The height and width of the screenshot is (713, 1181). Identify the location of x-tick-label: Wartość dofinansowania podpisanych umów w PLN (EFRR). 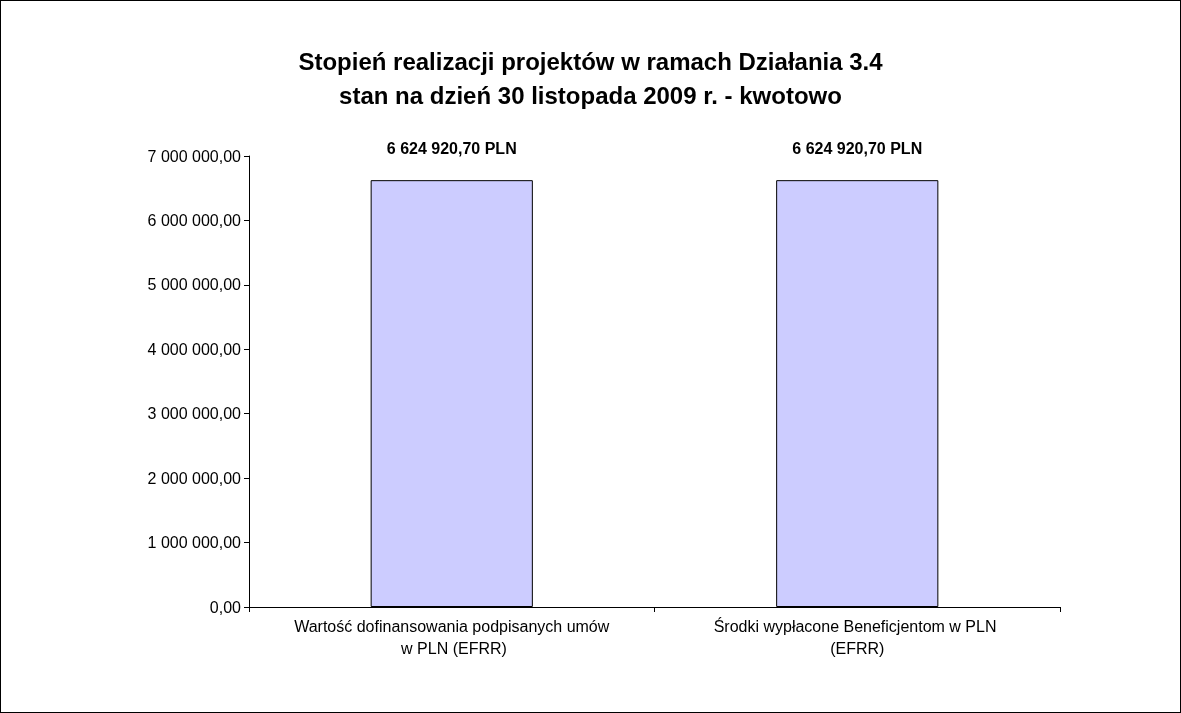
(452, 637).